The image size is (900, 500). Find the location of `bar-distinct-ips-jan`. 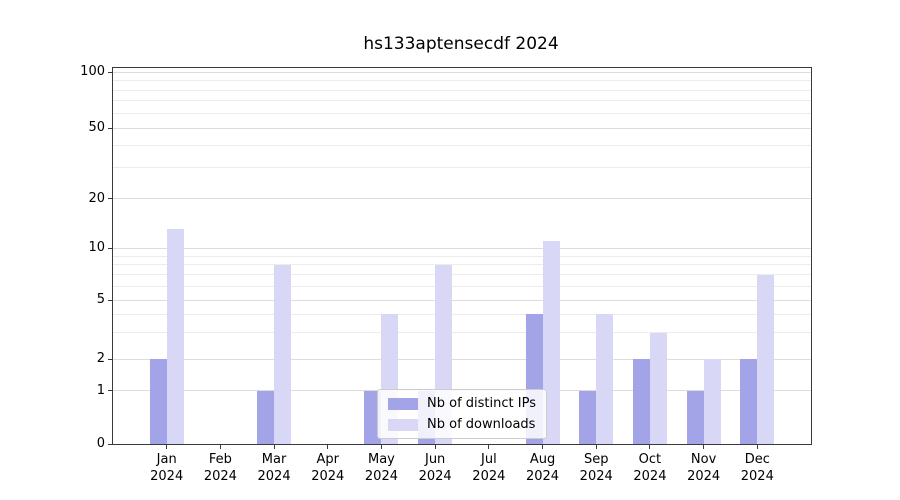

bar-distinct-ips-jan is located at coordinates (158, 401).